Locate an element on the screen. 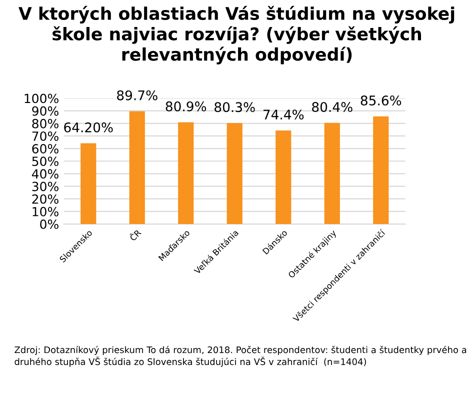  y-tick-label: 90% is located at coordinates (45, 111).